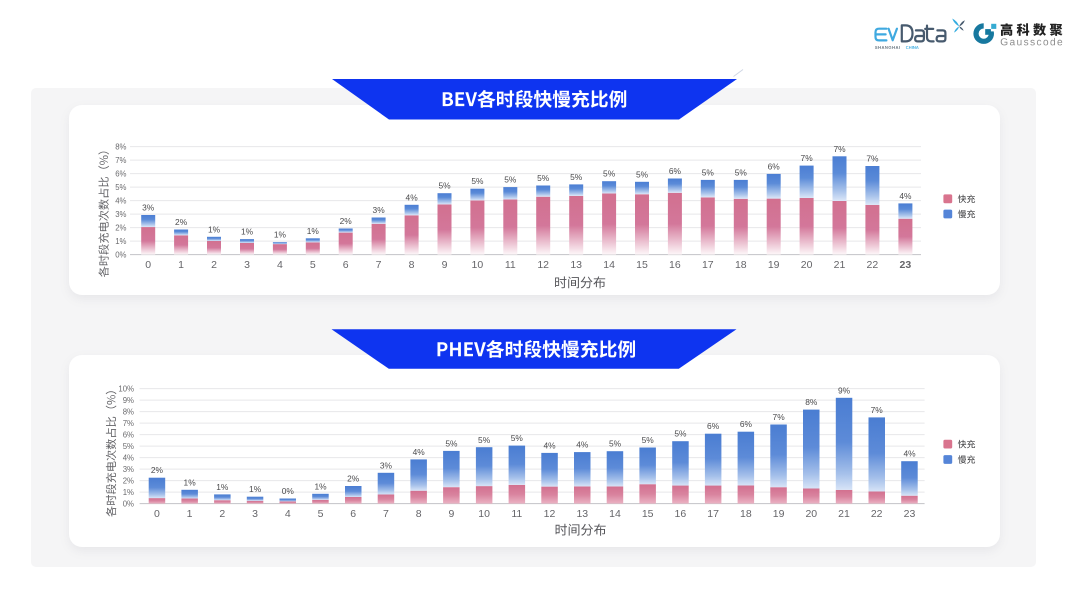 Image resolution: width=1080 pixels, height=608 pixels. Describe the element at coordinates (126, 388) in the screenshot. I see `svg-text: 10%` at that location.